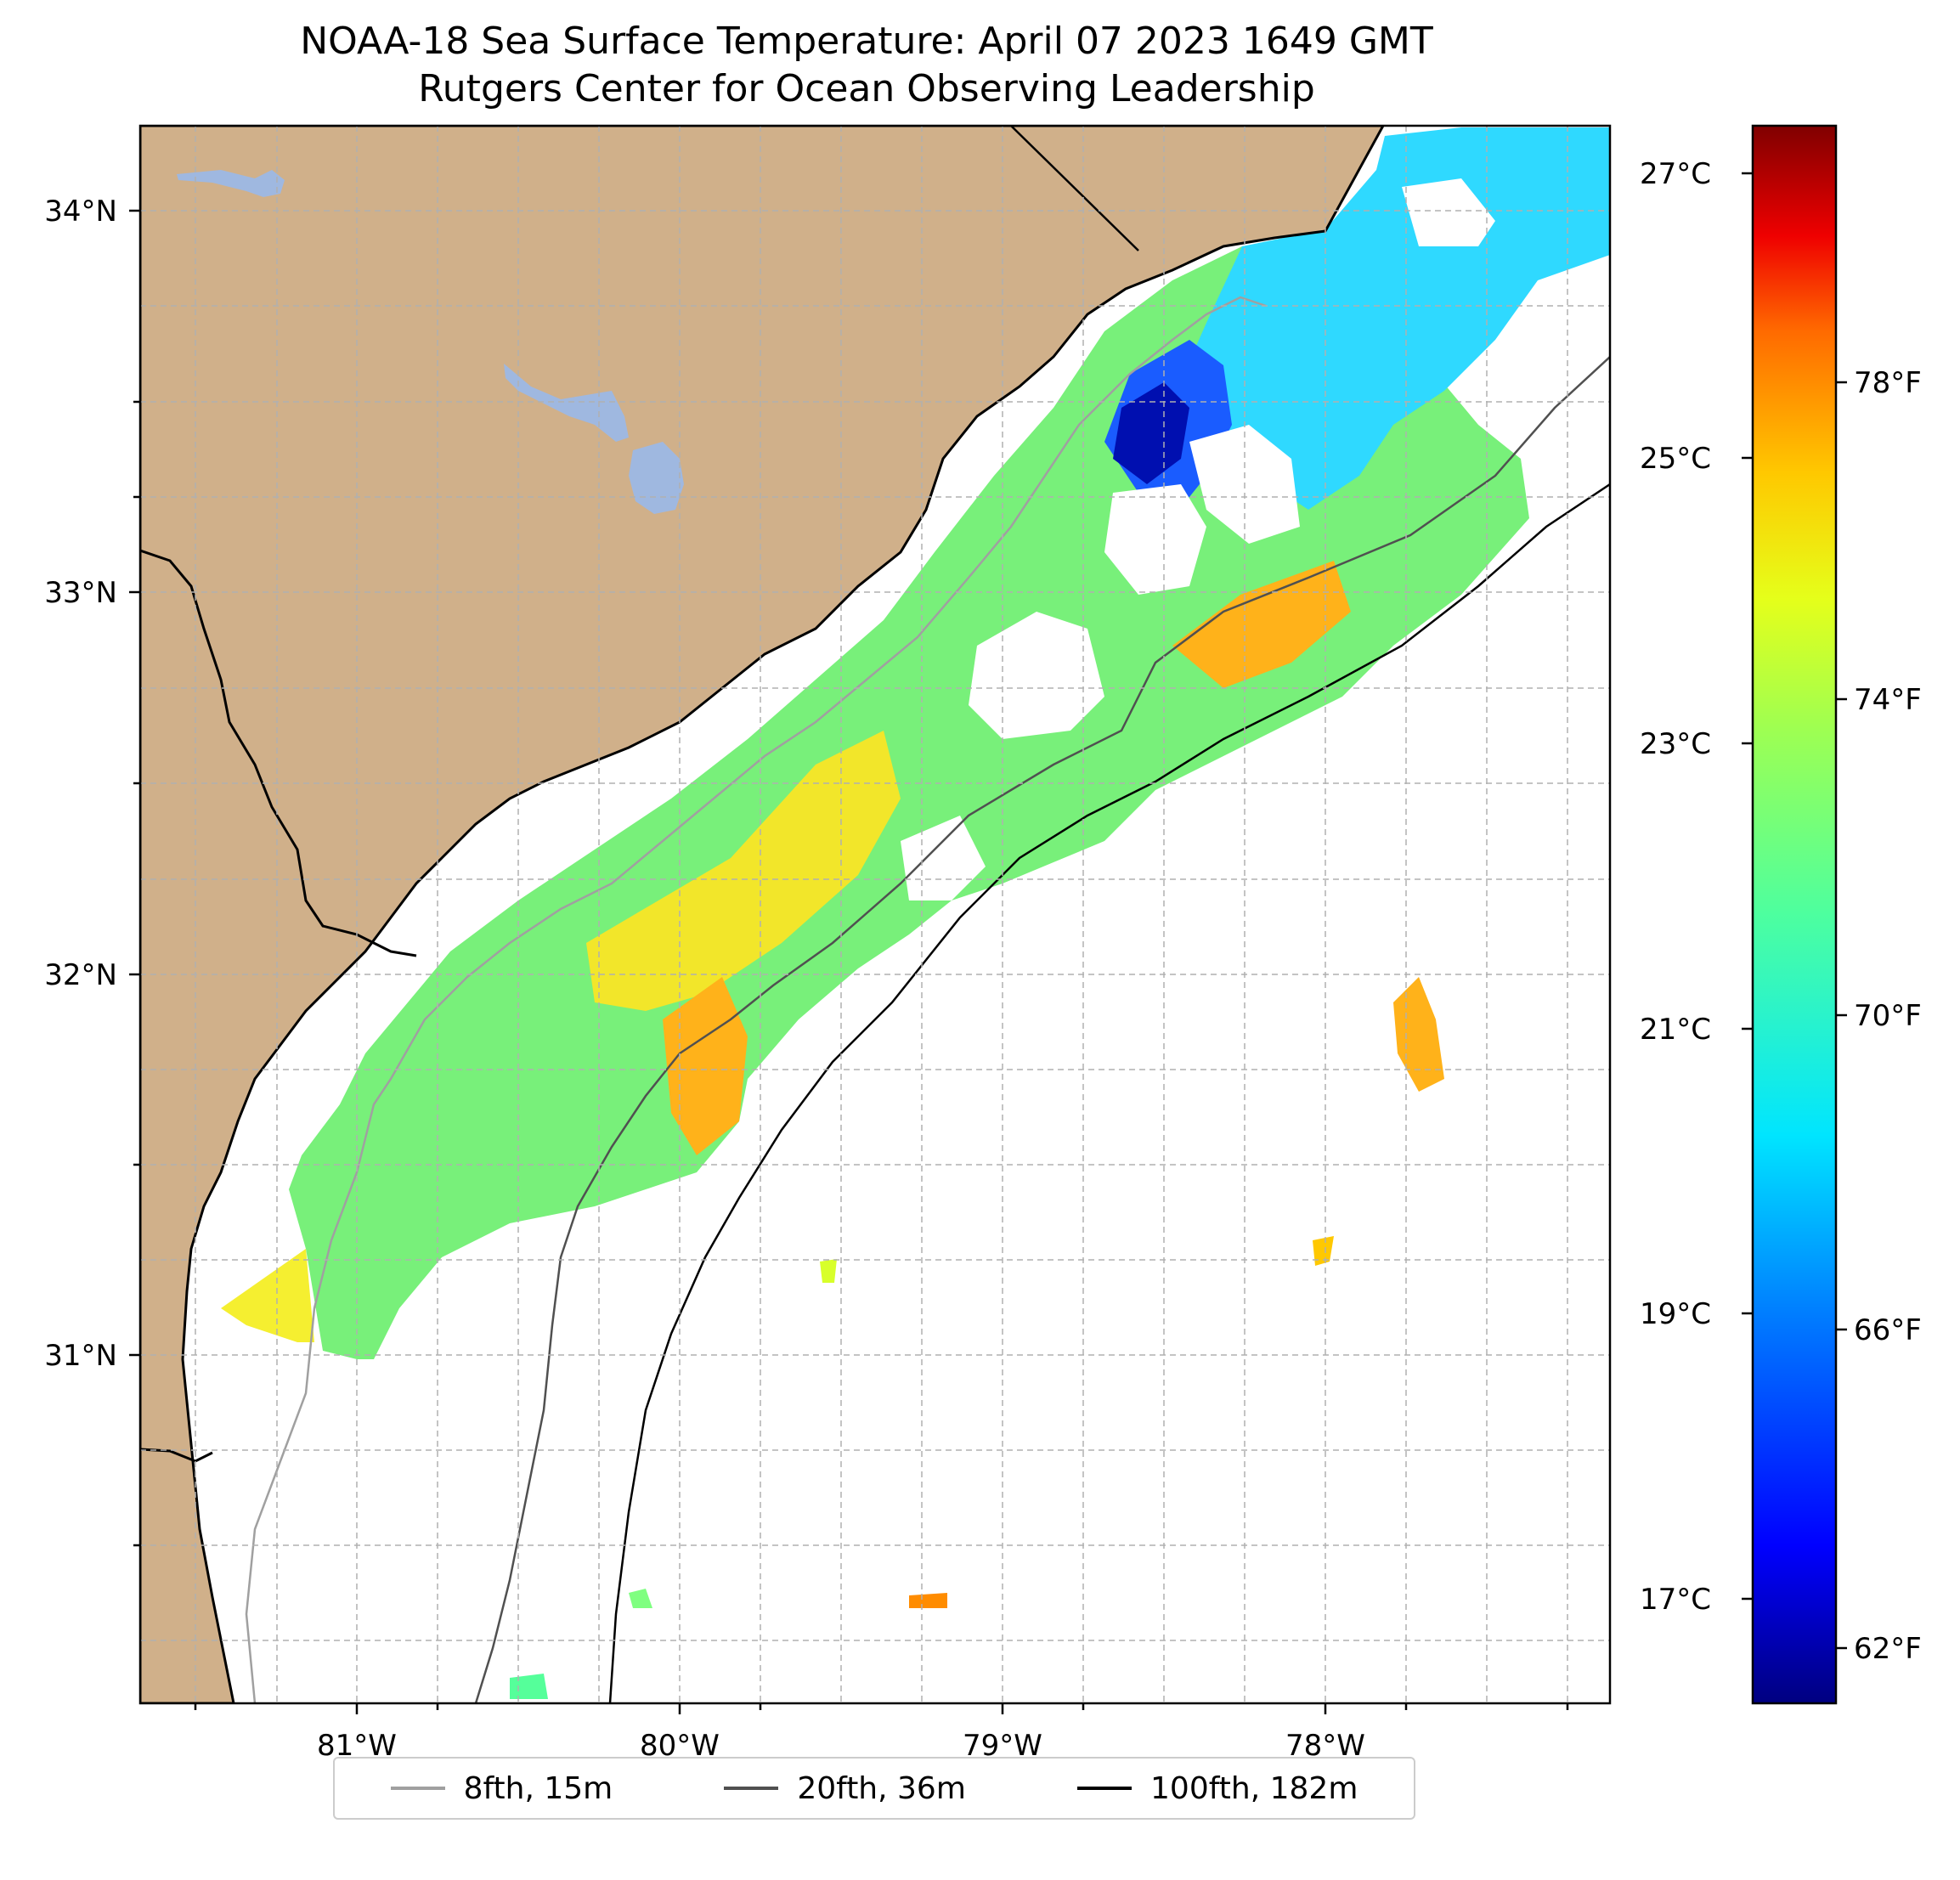 The width and height of the screenshot is (1960, 1880). Describe the element at coordinates (1888, 383) in the screenshot. I see `colorbar-fahrenheit-label: 78°F` at that location.